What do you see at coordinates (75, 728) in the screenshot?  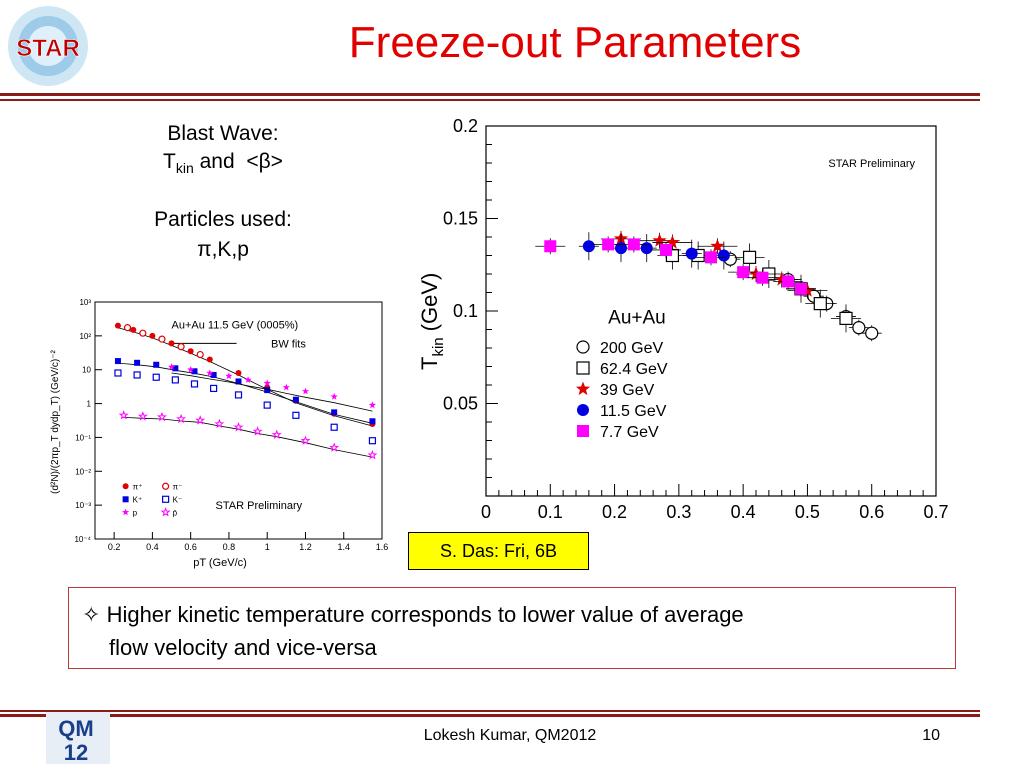 I see `qm-logo-text: QM` at bounding box center [75, 728].